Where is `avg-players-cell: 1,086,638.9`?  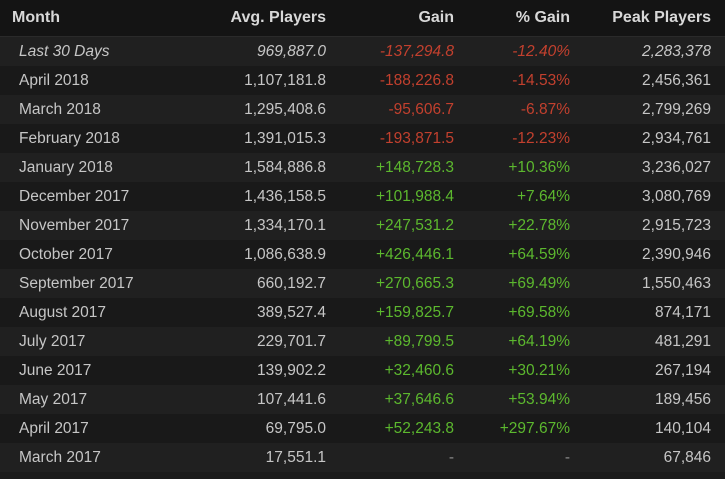 avg-players-cell: 1,086,638.9 is located at coordinates (265, 254).